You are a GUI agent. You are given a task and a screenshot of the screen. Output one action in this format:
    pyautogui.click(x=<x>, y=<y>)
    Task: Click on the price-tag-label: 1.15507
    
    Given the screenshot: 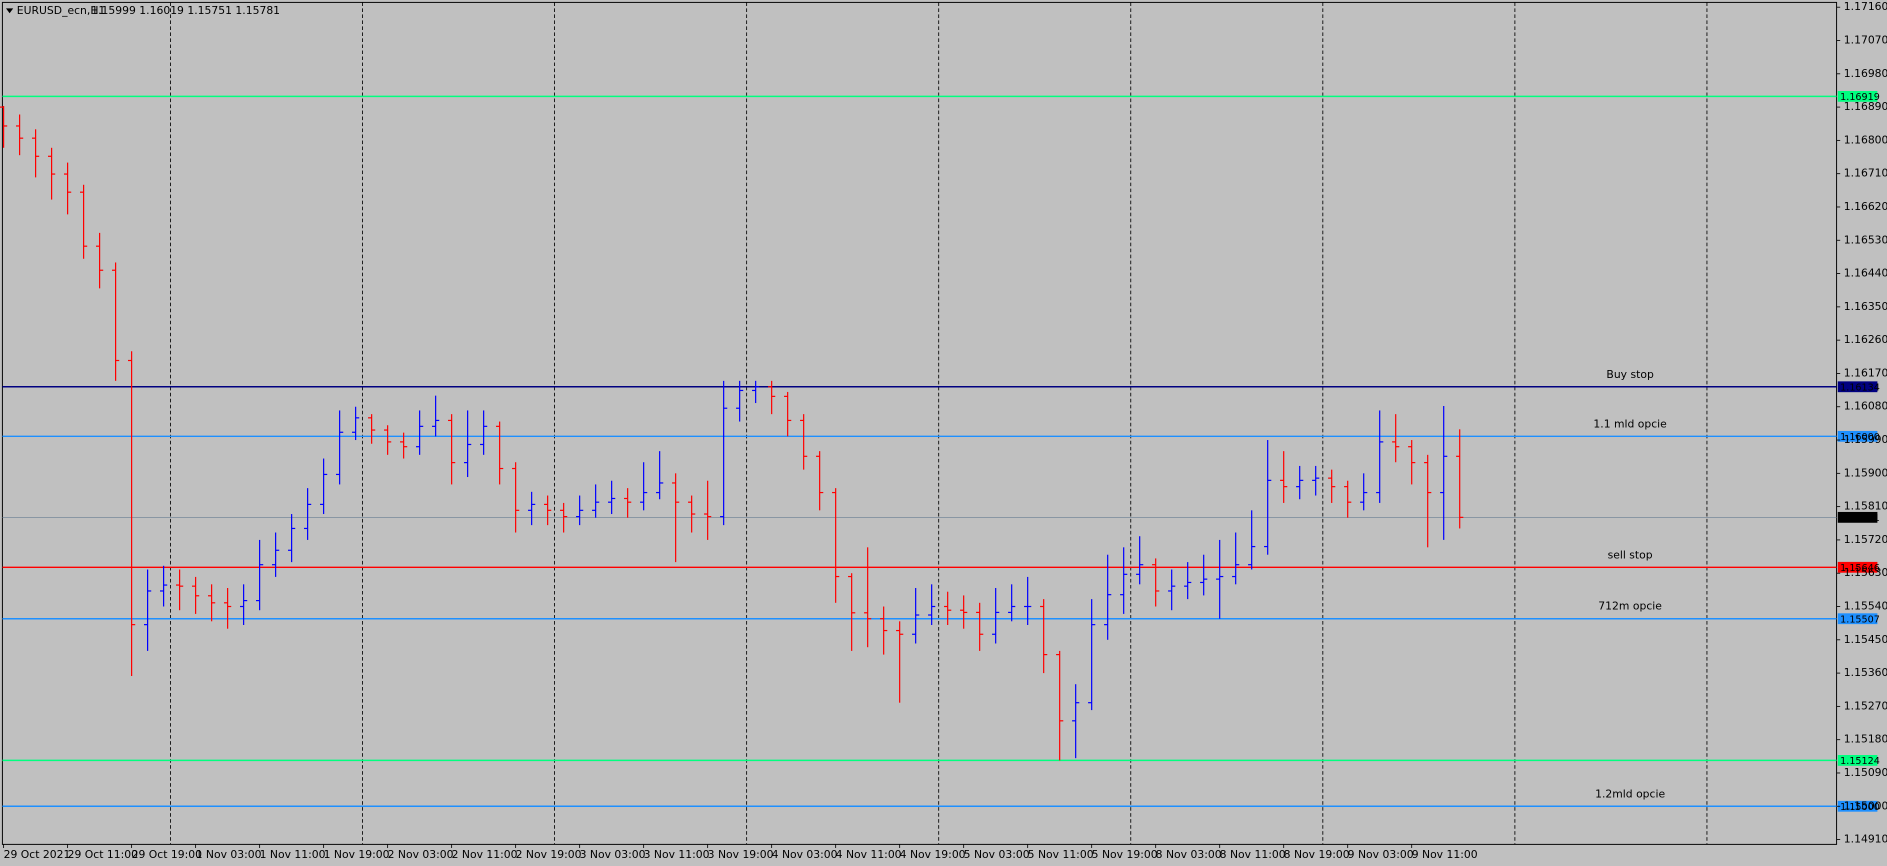 What is the action you would take?
    pyautogui.click(x=1860, y=619)
    